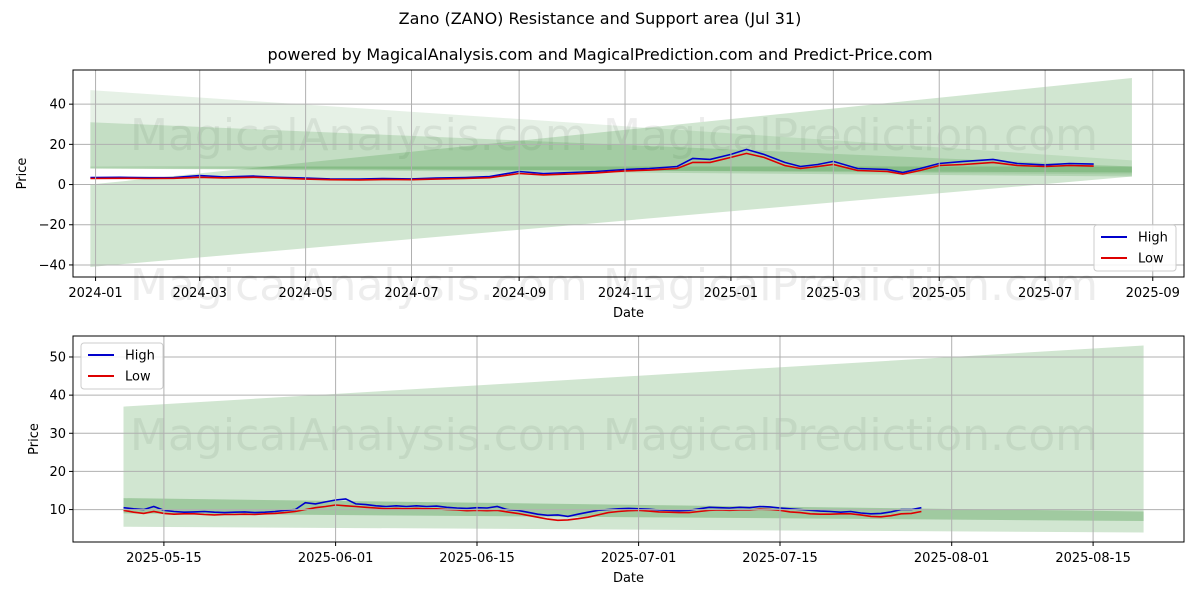 This screenshot has height=600, width=1200. Describe the element at coordinates (519, 293) in the screenshot. I see `x-tick-label: 2024-09` at that location.